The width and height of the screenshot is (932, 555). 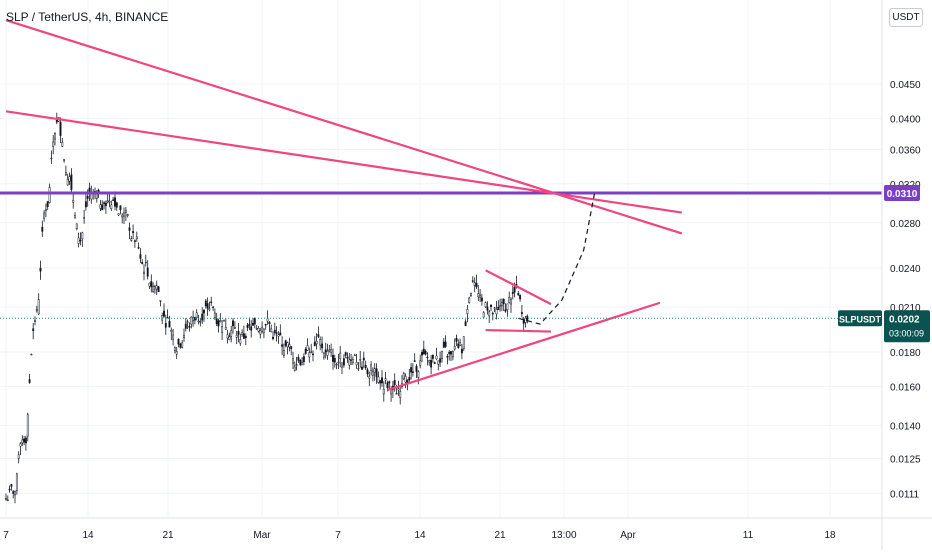 What do you see at coordinates (905, 269) in the screenshot?
I see `y-tick-label: 0.0240` at bounding box center [905, 269].